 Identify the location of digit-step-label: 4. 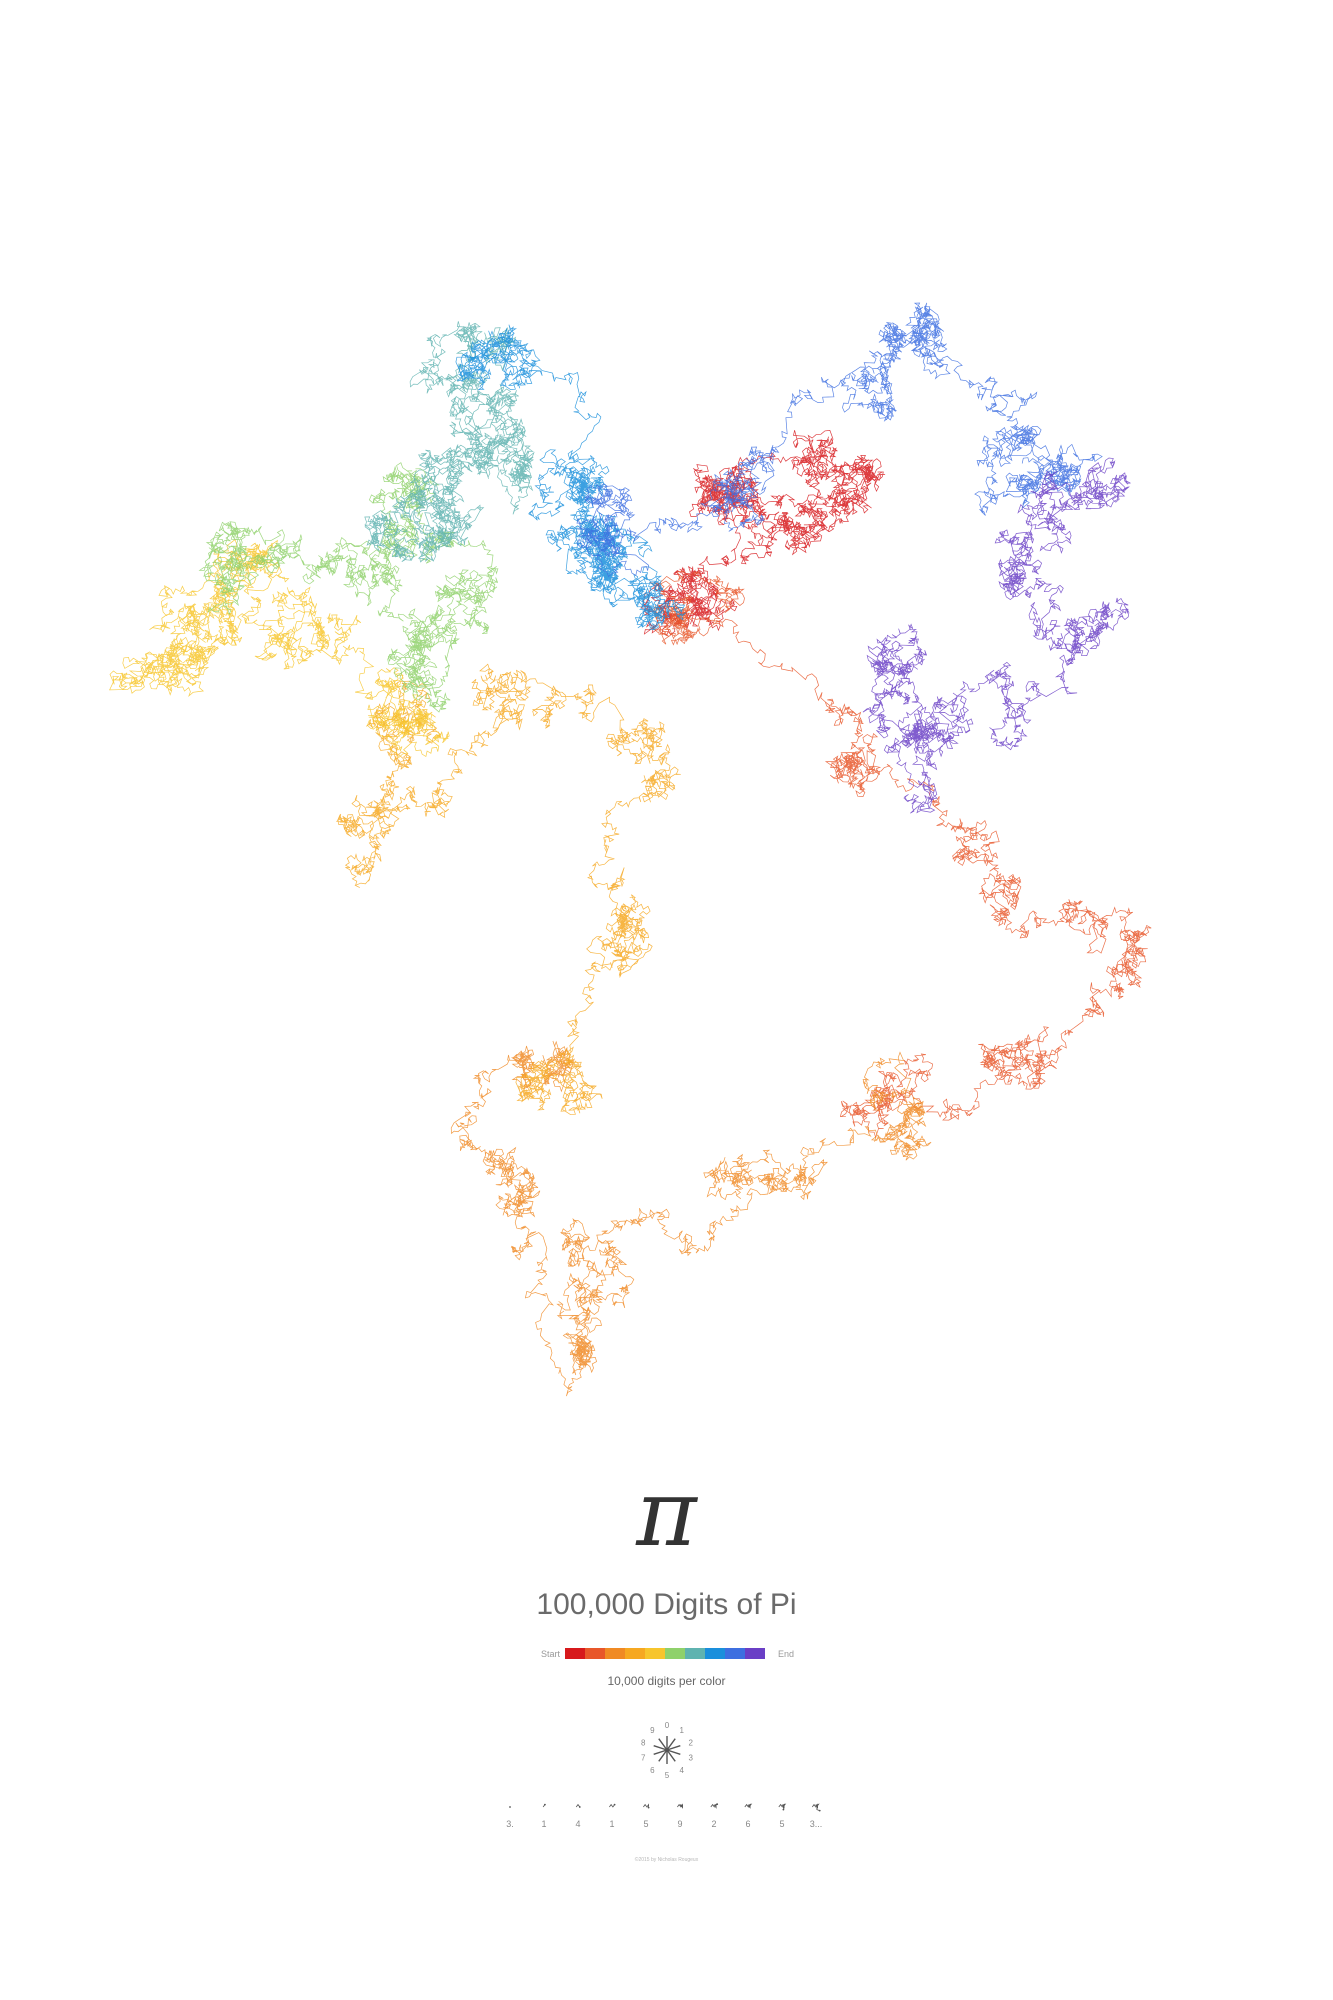
(578, 1824).